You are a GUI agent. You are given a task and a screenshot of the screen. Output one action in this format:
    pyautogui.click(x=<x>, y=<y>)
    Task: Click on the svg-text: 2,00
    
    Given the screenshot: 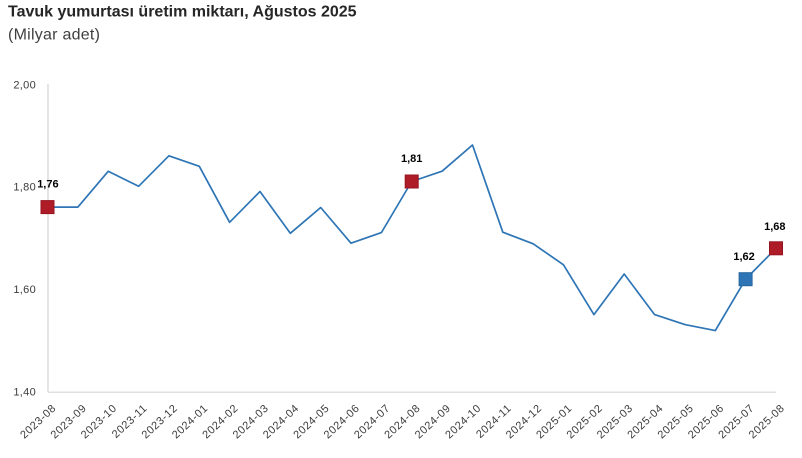 What is the action you would take?
    pyautogui.click(x=24, y=85)
    